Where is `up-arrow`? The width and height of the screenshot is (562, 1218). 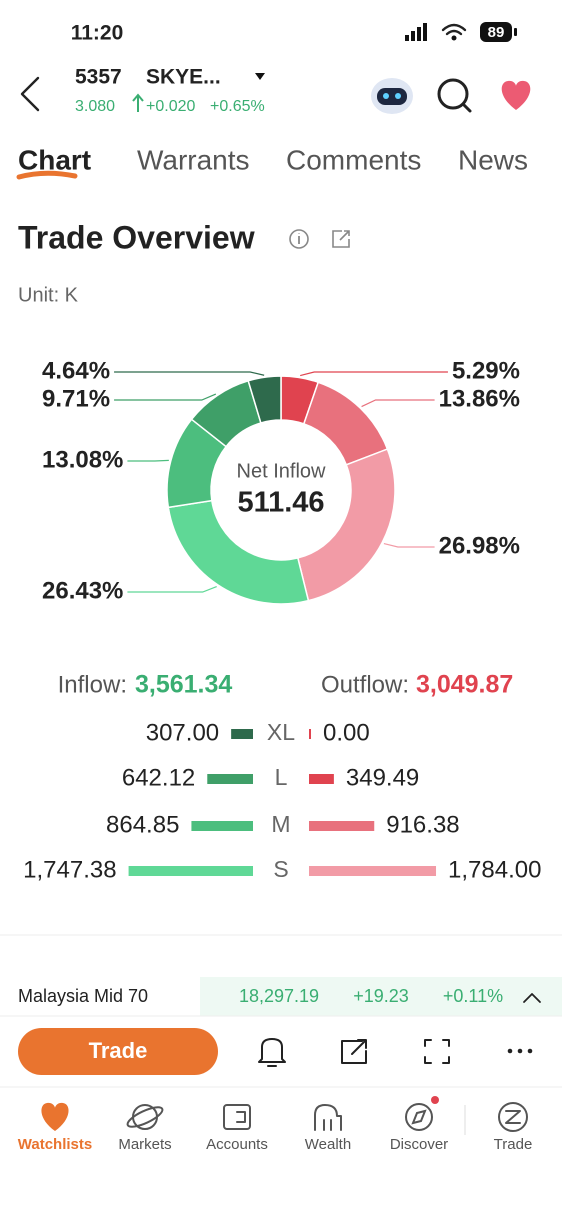 up-arrow is located at coordinates (138, 102).